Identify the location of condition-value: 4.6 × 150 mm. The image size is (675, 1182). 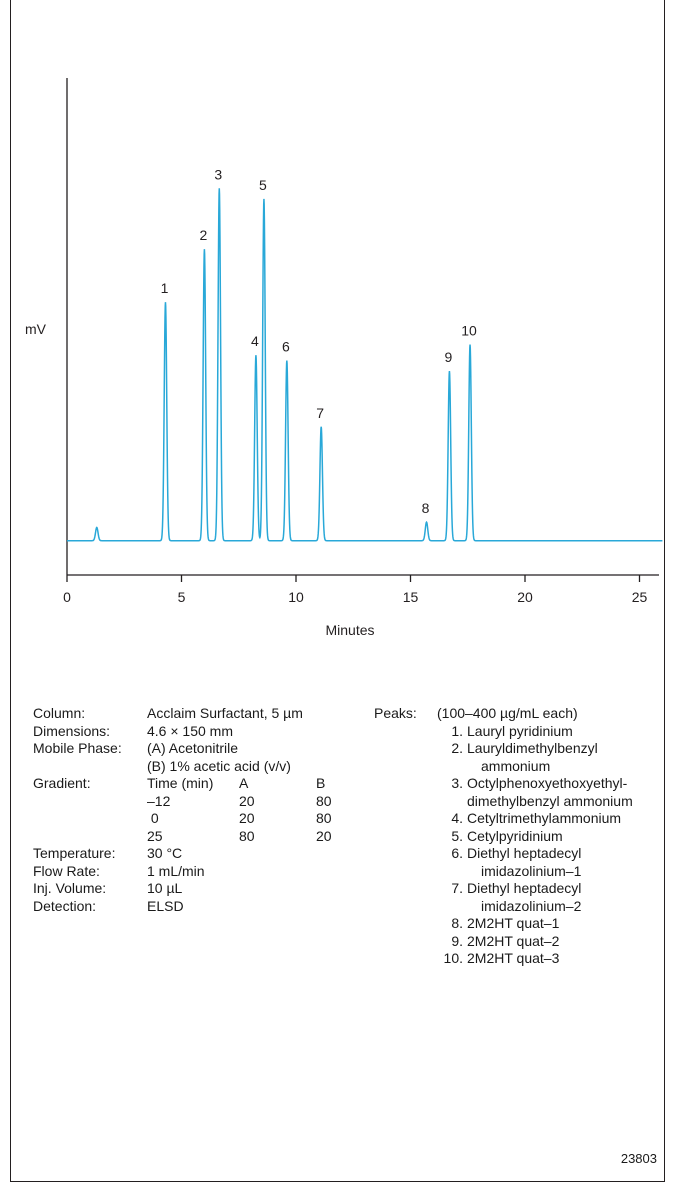
(190, 730).